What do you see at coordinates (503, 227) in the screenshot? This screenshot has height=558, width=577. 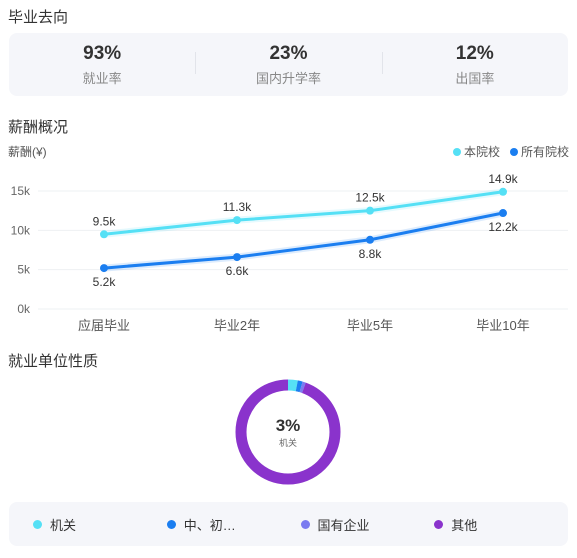 I see `data-label: 12.2k` at bounding box center [503, 227].